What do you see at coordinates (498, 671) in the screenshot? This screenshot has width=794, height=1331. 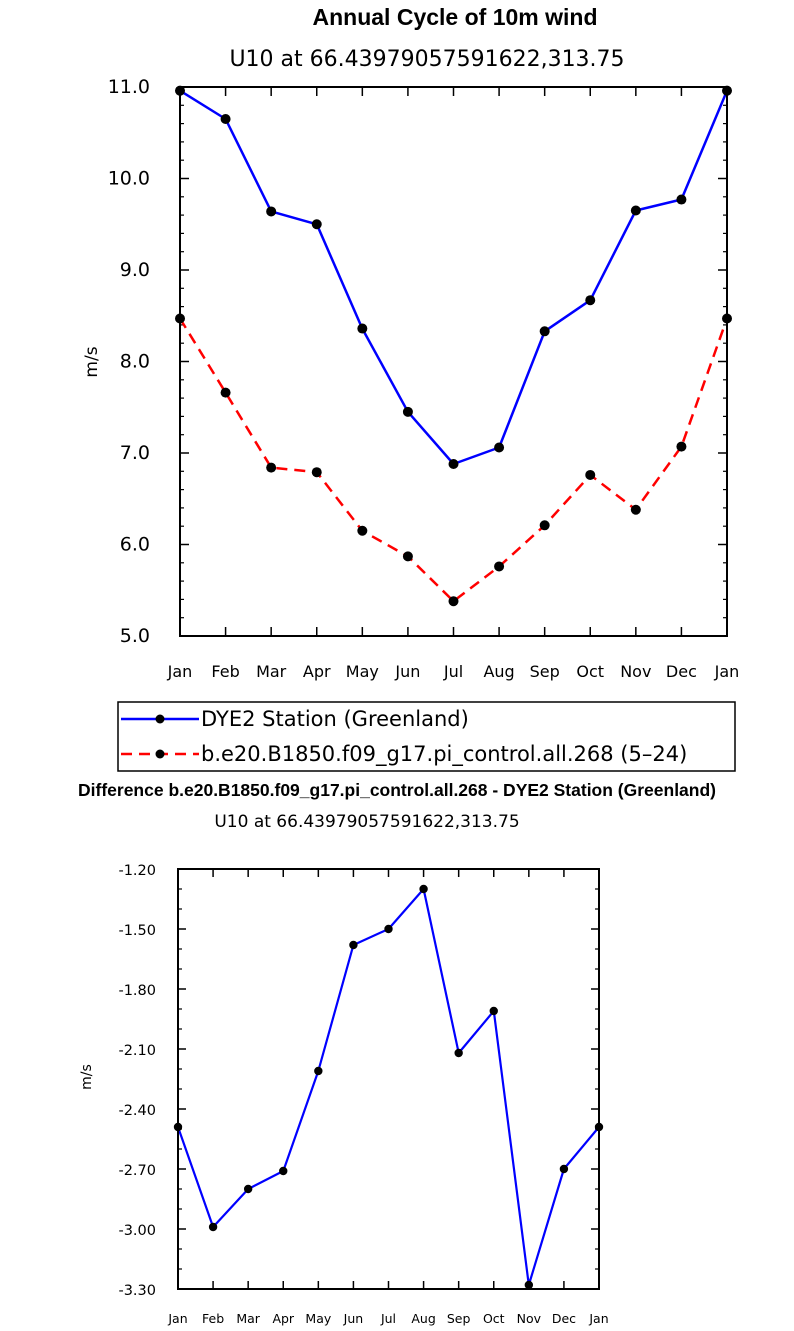 I see `chart1-x-tick-label: Aug` at bounding box center [498, 671].